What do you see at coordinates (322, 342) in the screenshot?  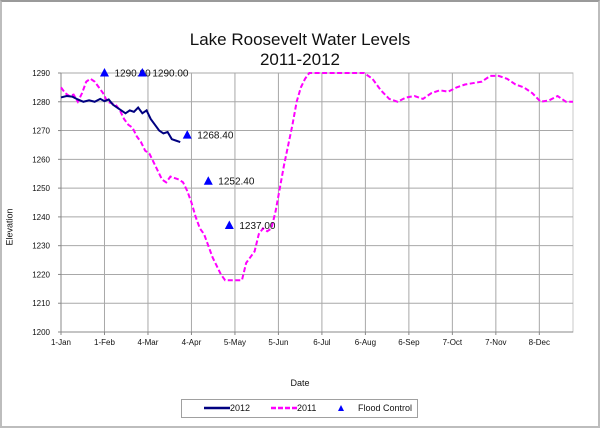 I see `x-tick-label: 6-Jul` at bounding box center [322, 342].